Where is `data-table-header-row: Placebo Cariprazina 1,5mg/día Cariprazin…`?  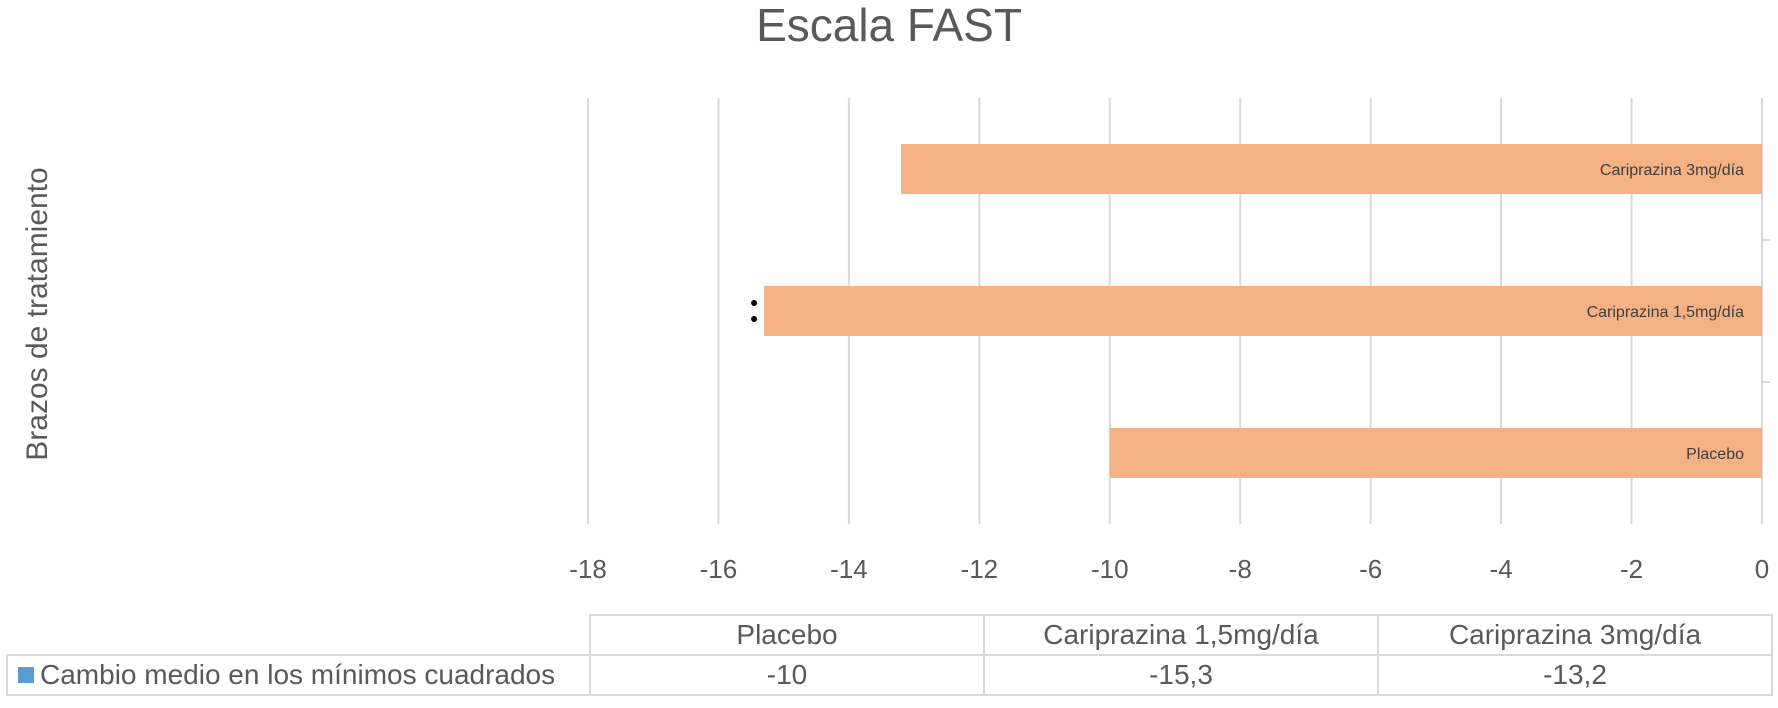
data-table-header-row: Placebo Cariprazina 1,5mg/día Cariprazin… is located at coordinates (890, 635).